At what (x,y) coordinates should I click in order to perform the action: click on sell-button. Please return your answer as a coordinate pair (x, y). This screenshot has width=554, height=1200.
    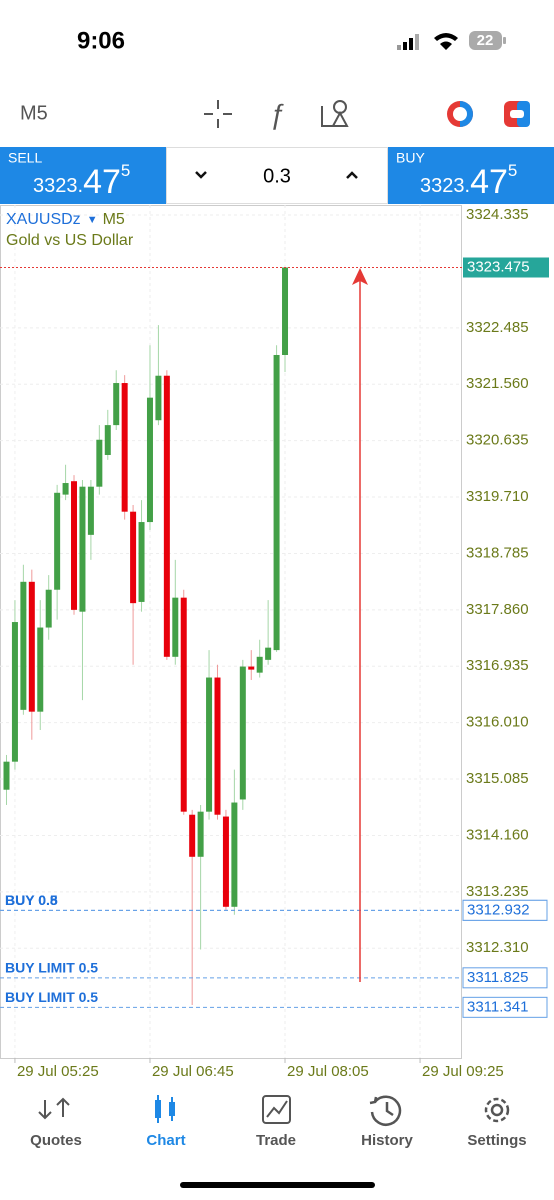
    Looking at the image, I should click on (83, 175).